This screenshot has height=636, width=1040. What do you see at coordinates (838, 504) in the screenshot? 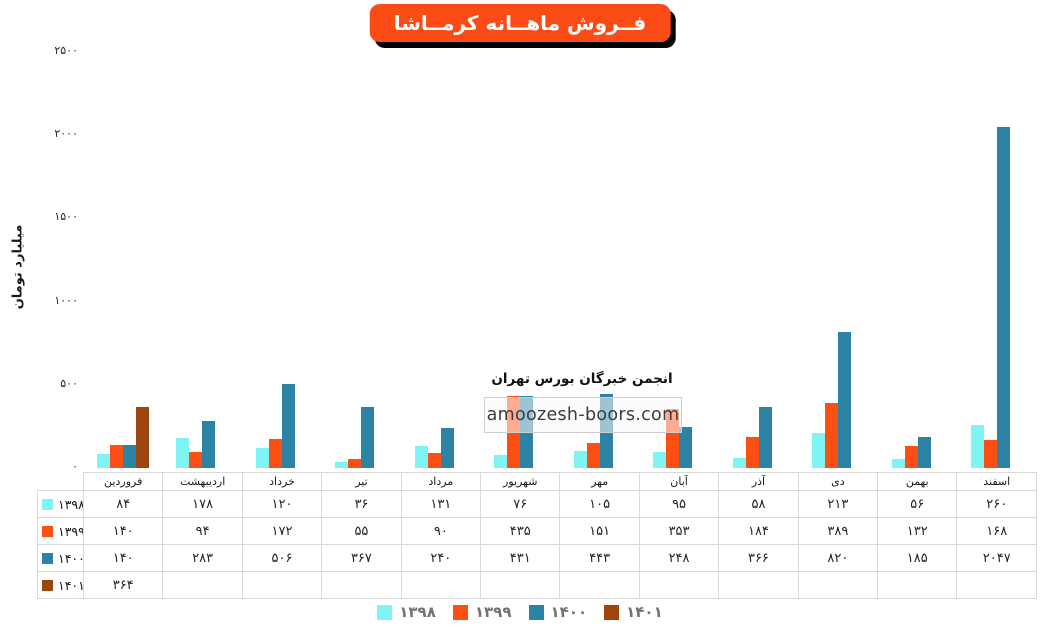
I see `value-cell-۱۳۹۸-دی: ۲۱۳` at bounding box center [838, 504].